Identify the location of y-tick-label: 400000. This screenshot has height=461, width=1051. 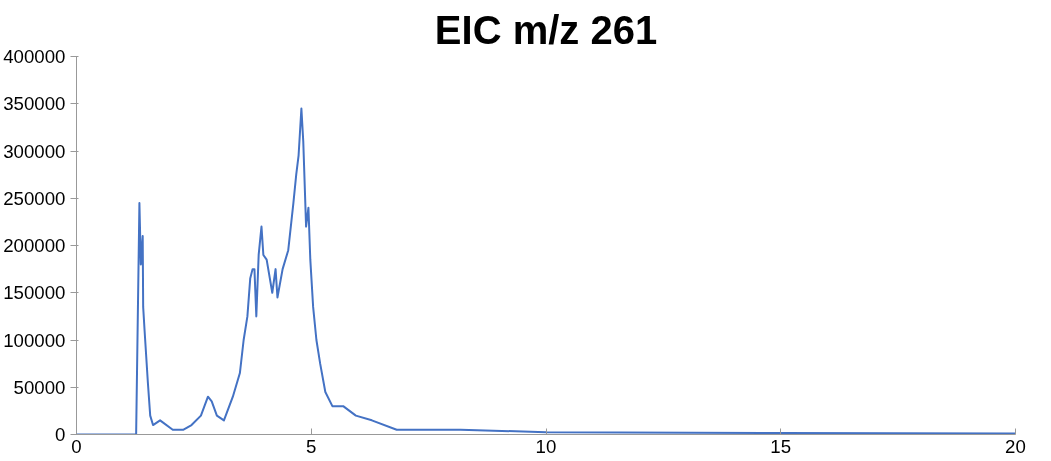
(34, 56).